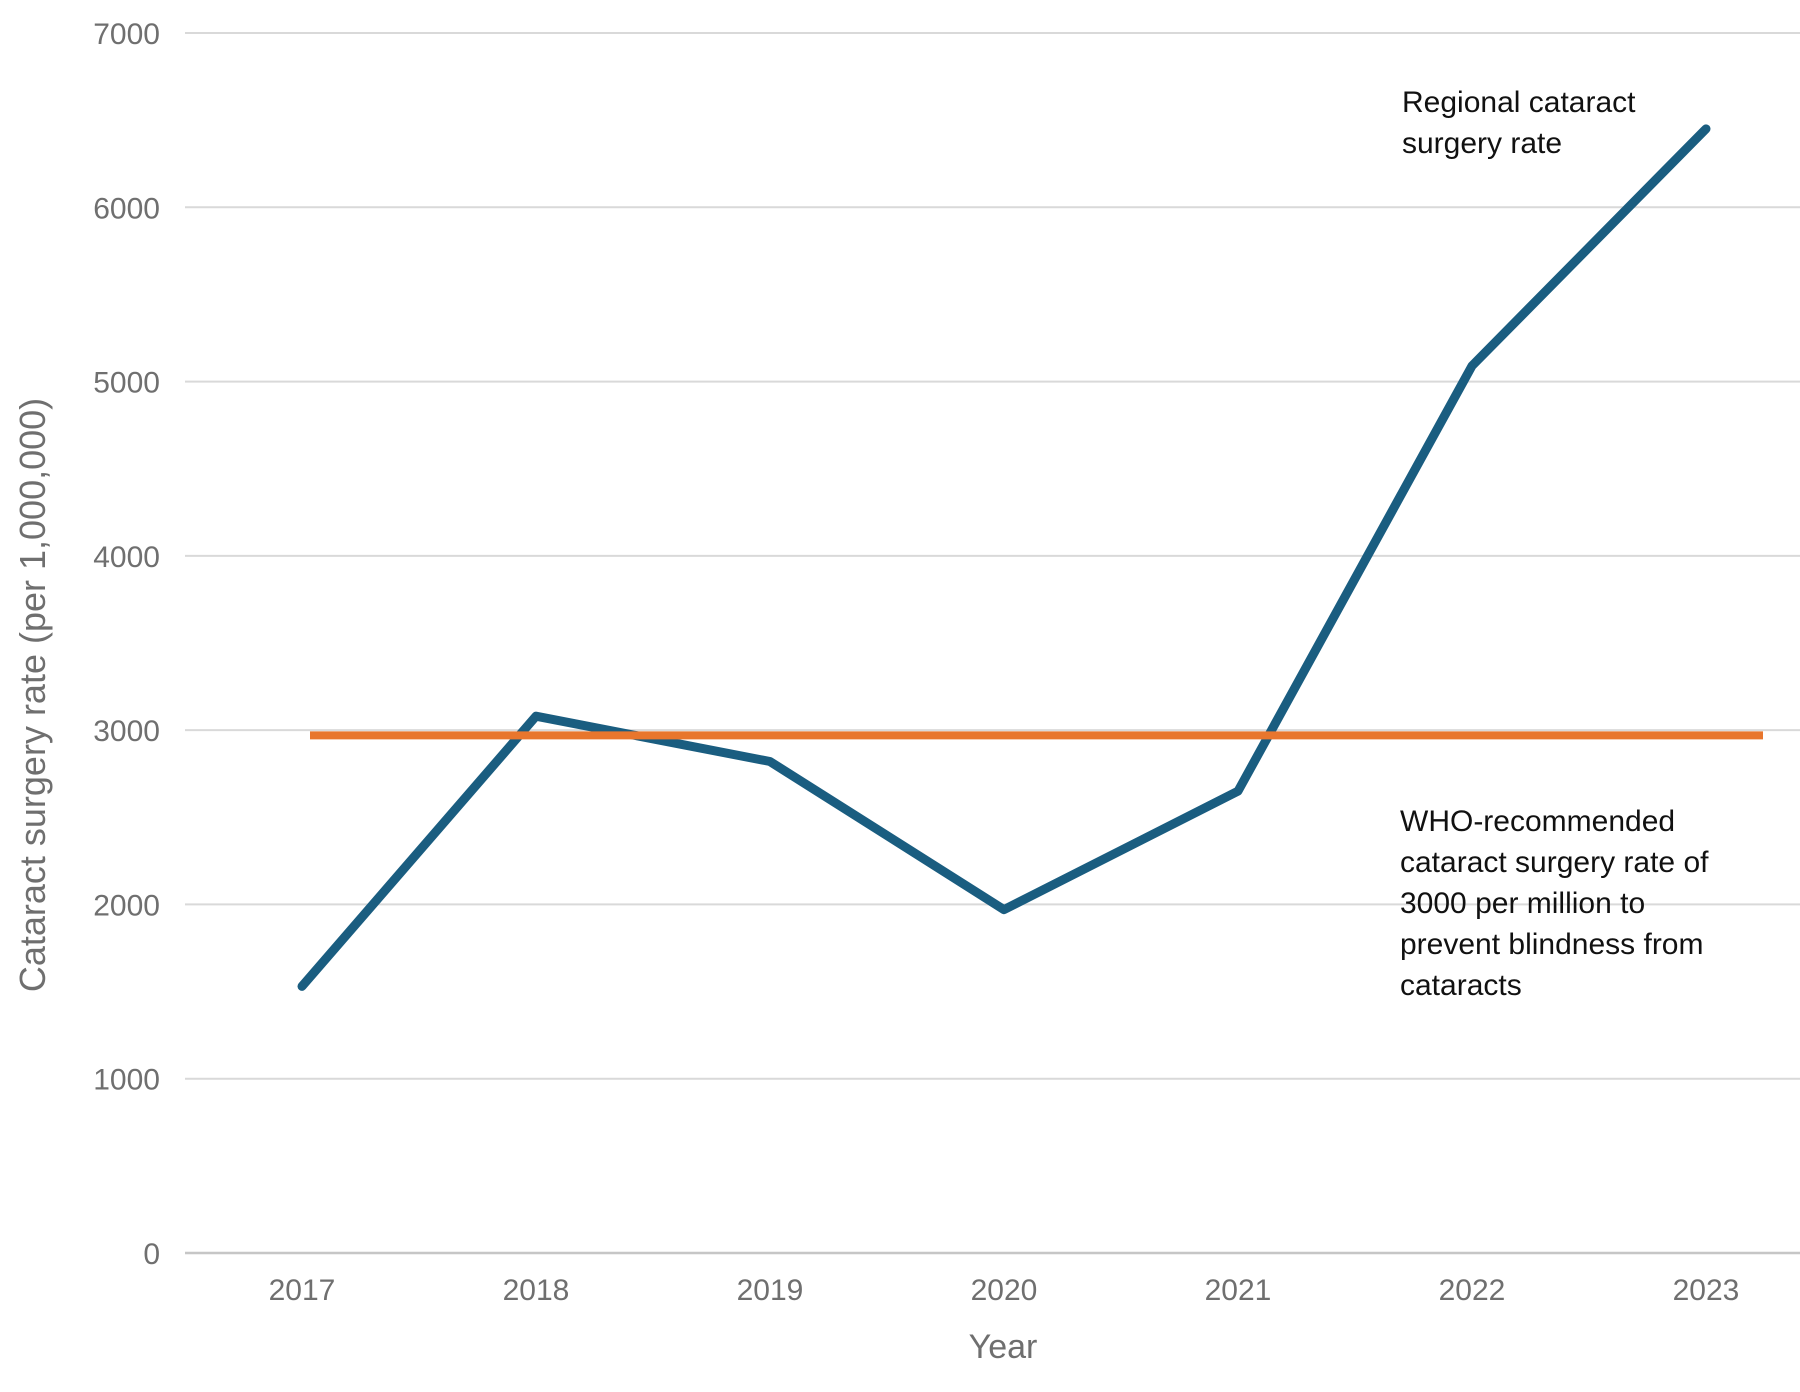  I want to click on y-tick-label: 4000, so click(126, 557).